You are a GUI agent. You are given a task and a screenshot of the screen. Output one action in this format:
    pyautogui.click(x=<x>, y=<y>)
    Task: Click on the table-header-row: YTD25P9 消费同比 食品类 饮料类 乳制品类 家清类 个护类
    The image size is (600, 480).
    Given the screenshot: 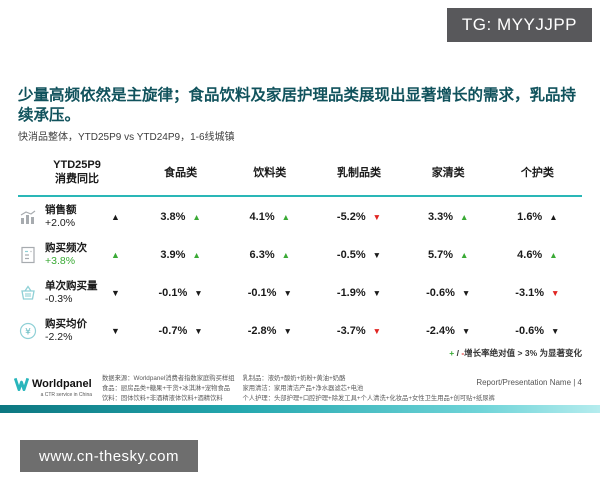 What is the action you would take?
    pyautogui.click(x=300, y=177)
    